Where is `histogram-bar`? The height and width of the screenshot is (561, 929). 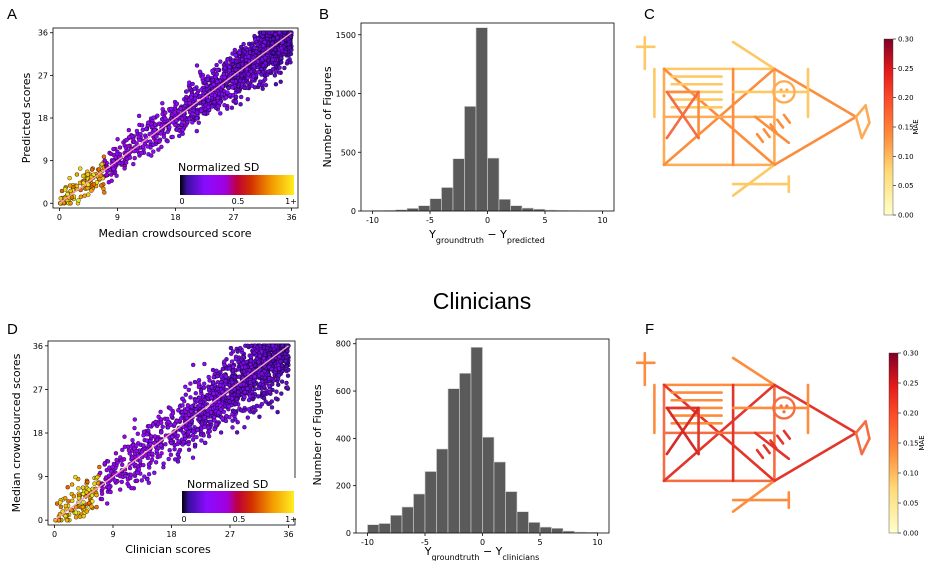 histogram-bar is located at coordinates (511, 512).